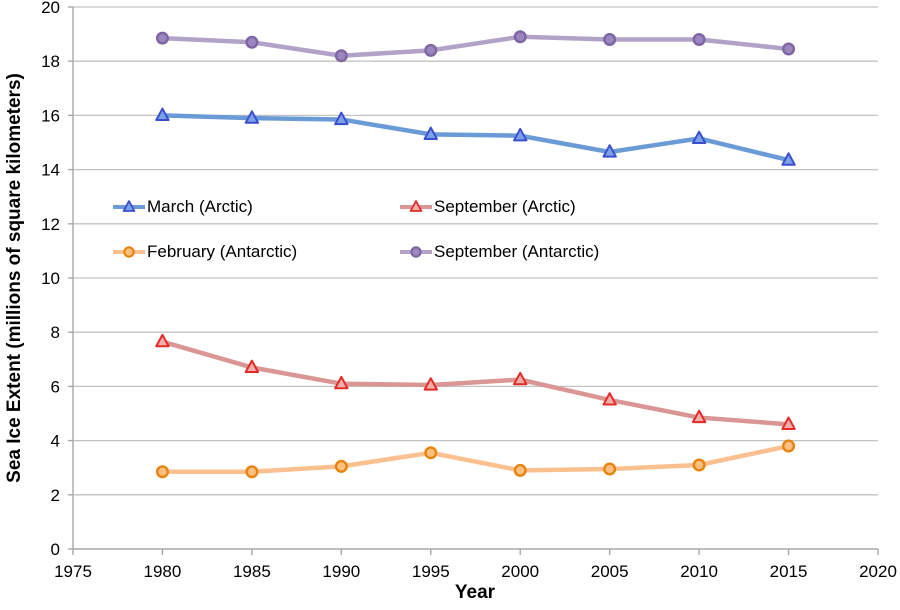 The width and height of the screenshot is (900, 610). I want to click on data-point-3-2010, so click(699, 40).